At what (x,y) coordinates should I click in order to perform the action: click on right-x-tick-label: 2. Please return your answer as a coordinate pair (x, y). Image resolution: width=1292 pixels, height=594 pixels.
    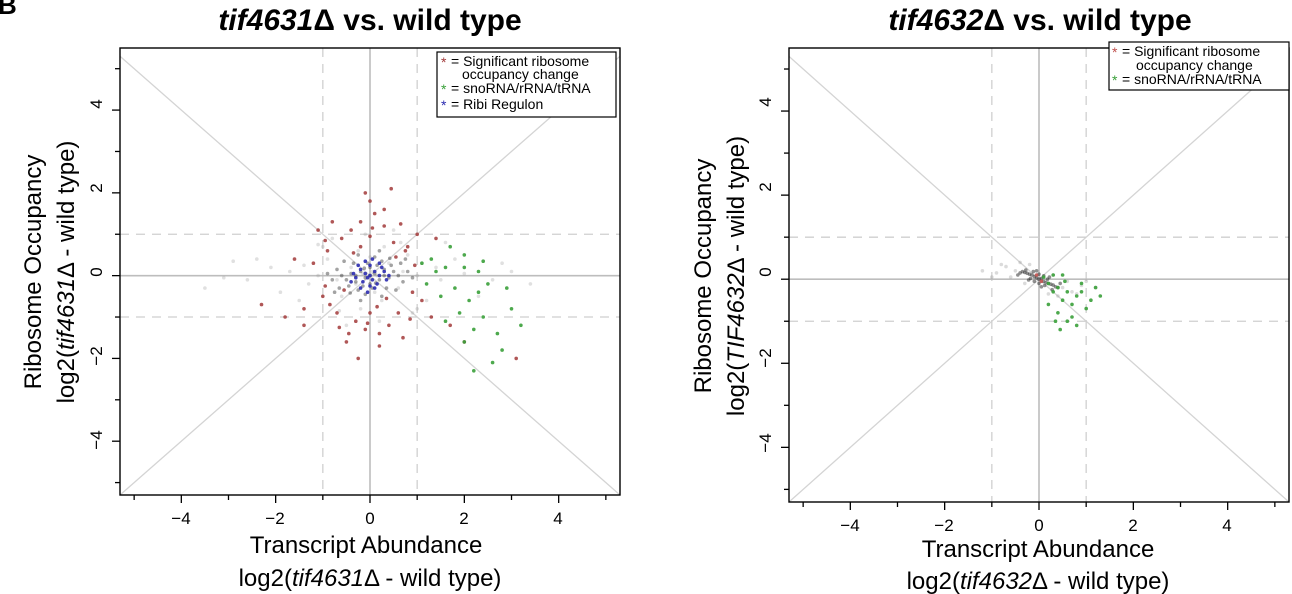
    Looking at the image, I should click on (1132, 525).